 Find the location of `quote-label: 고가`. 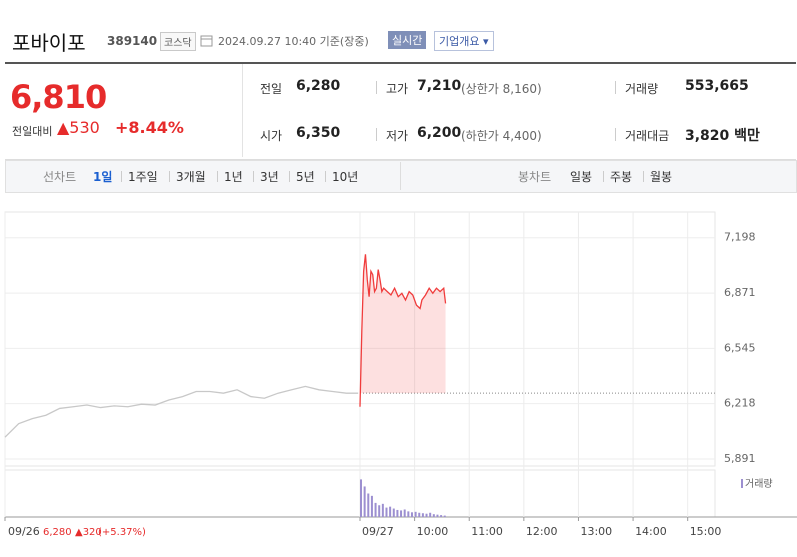

quote-label: 고가 is located at coordinates (397, 89).